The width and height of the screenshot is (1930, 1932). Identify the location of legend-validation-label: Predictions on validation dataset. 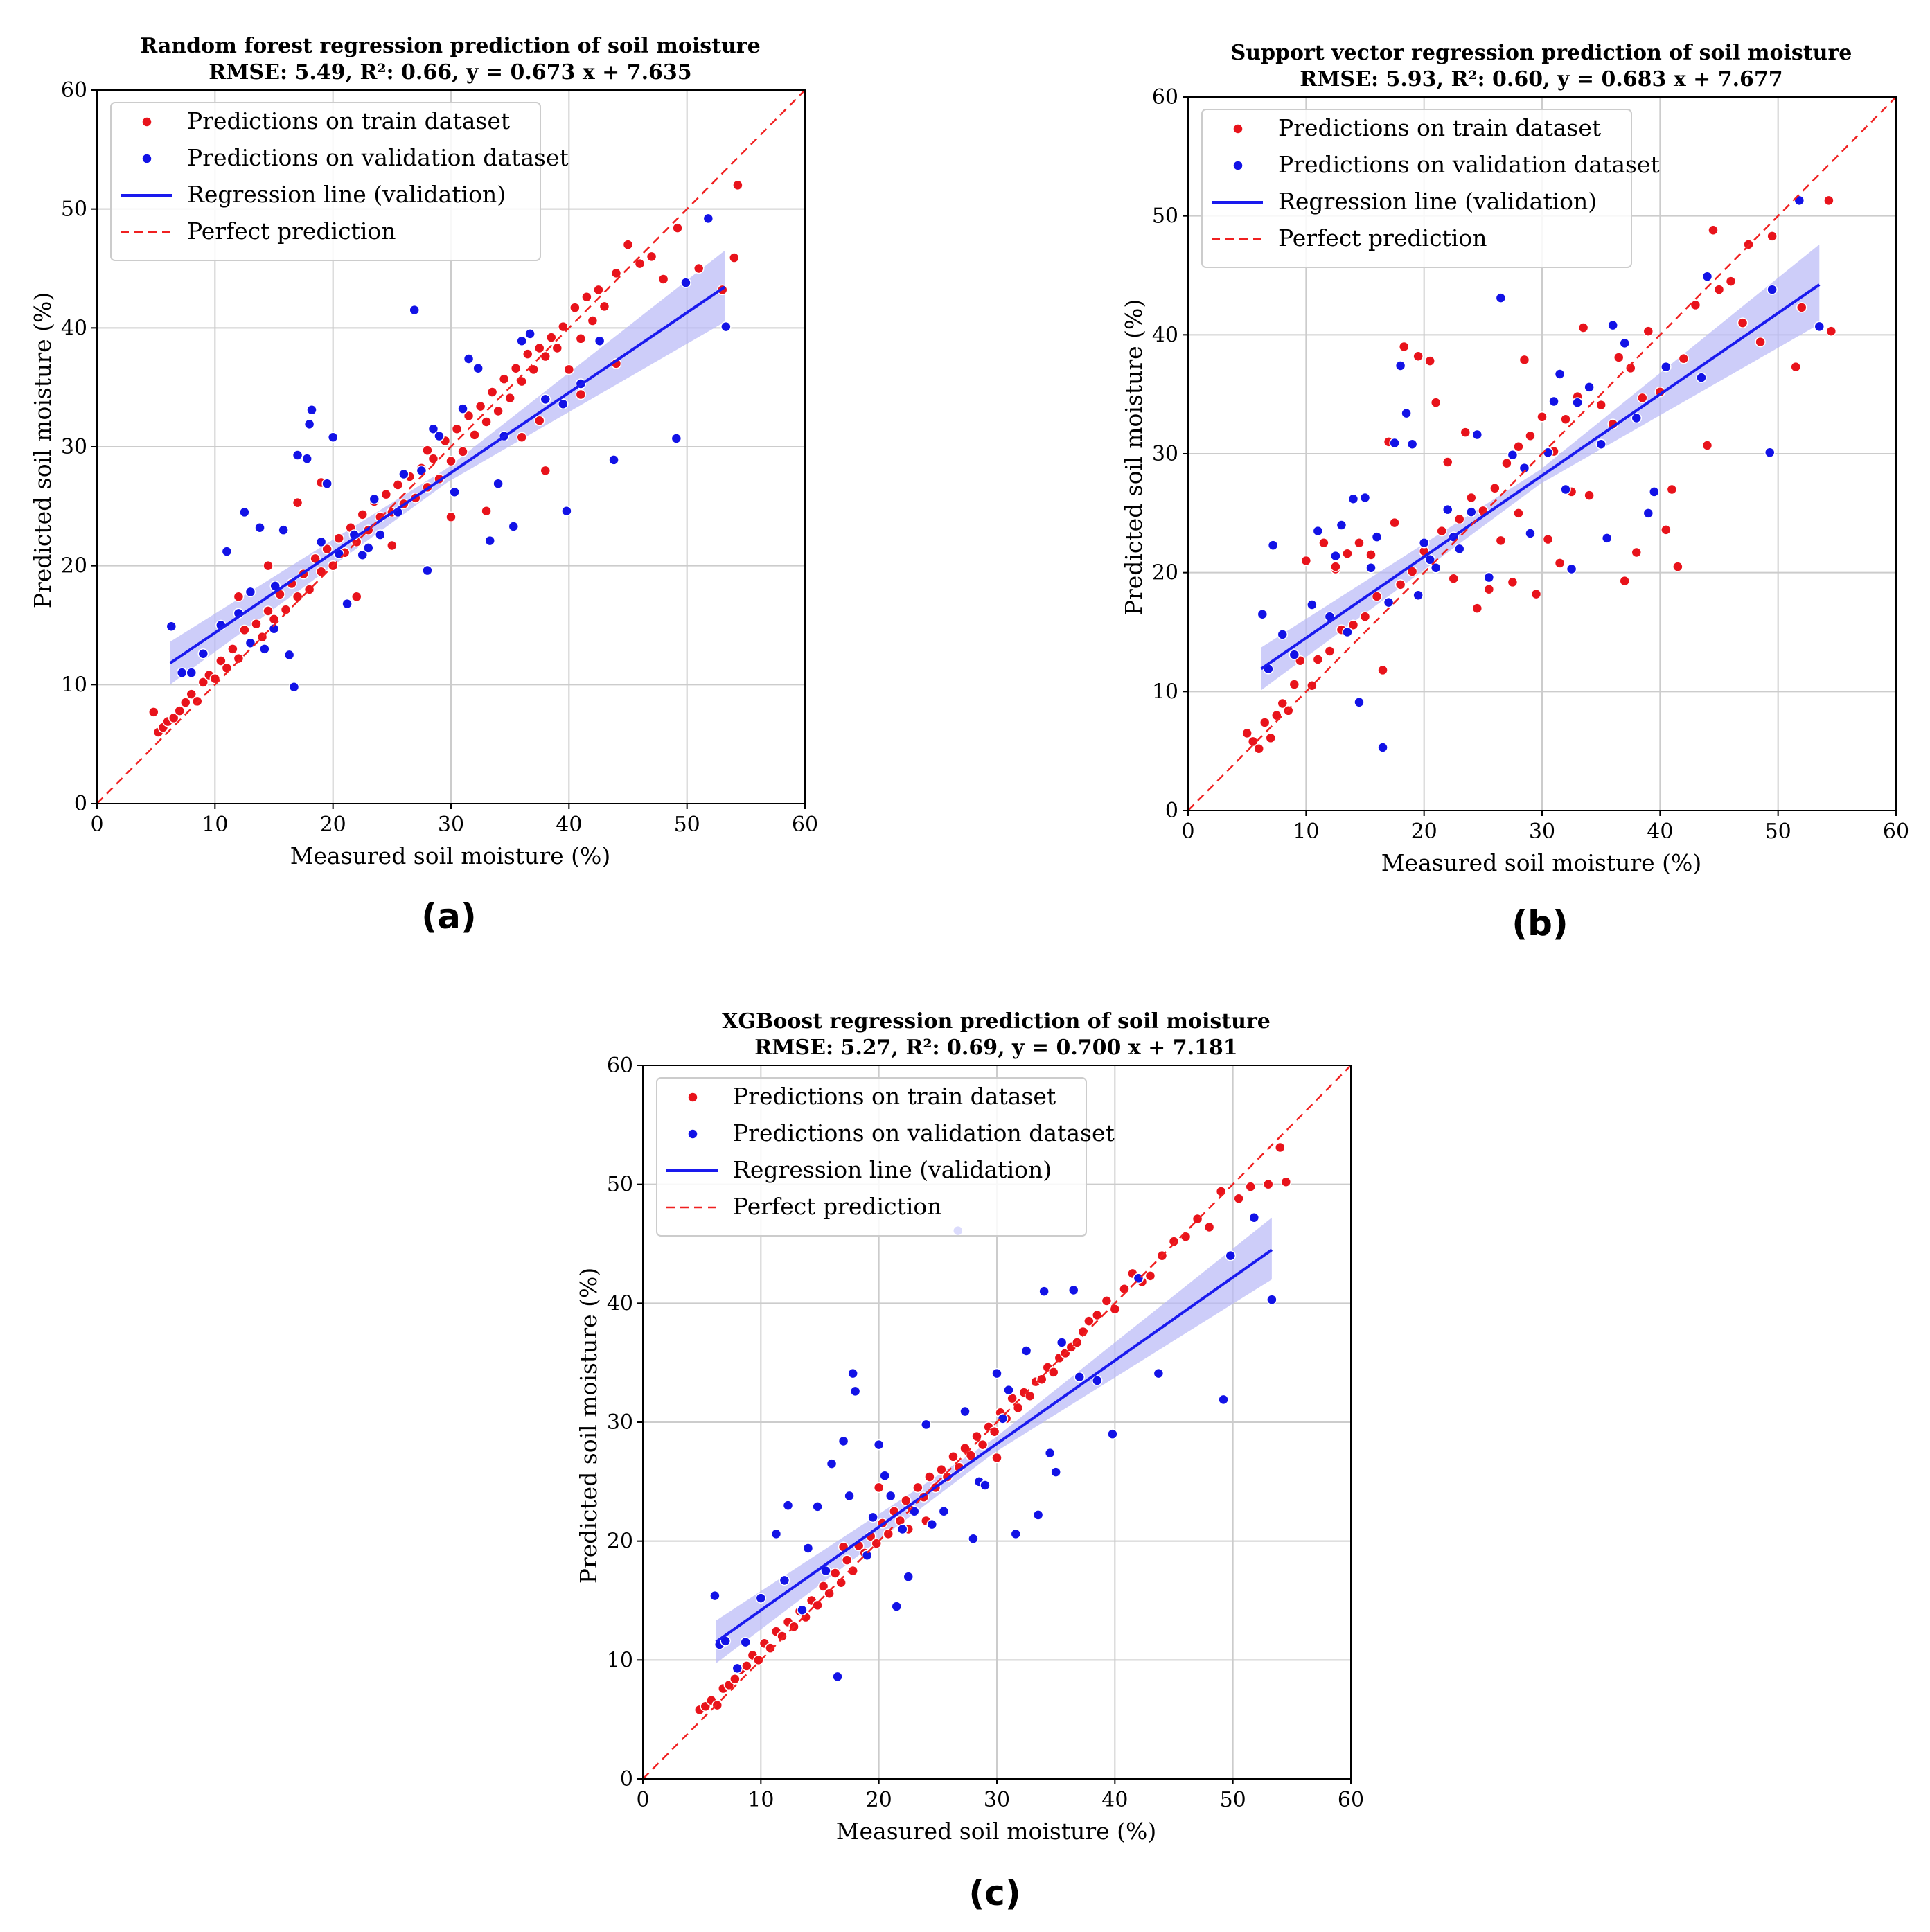
(378, 157).